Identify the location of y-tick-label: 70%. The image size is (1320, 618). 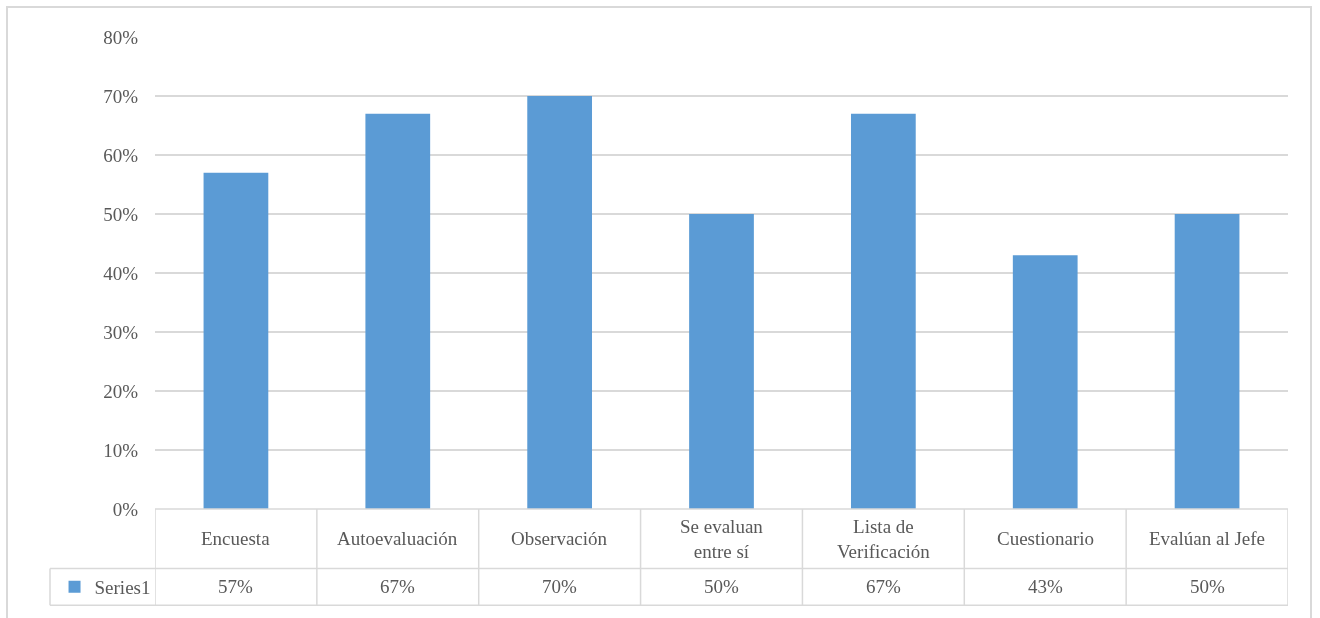
(121, 96).